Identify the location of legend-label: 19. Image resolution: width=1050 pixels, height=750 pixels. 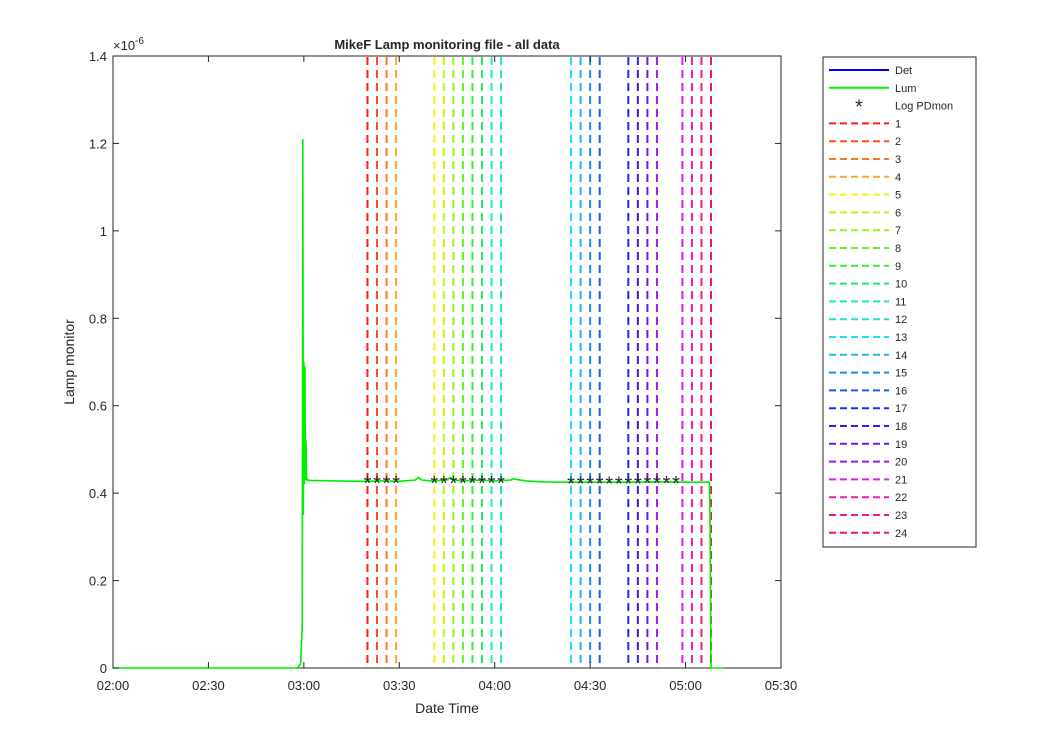
(901, 445).